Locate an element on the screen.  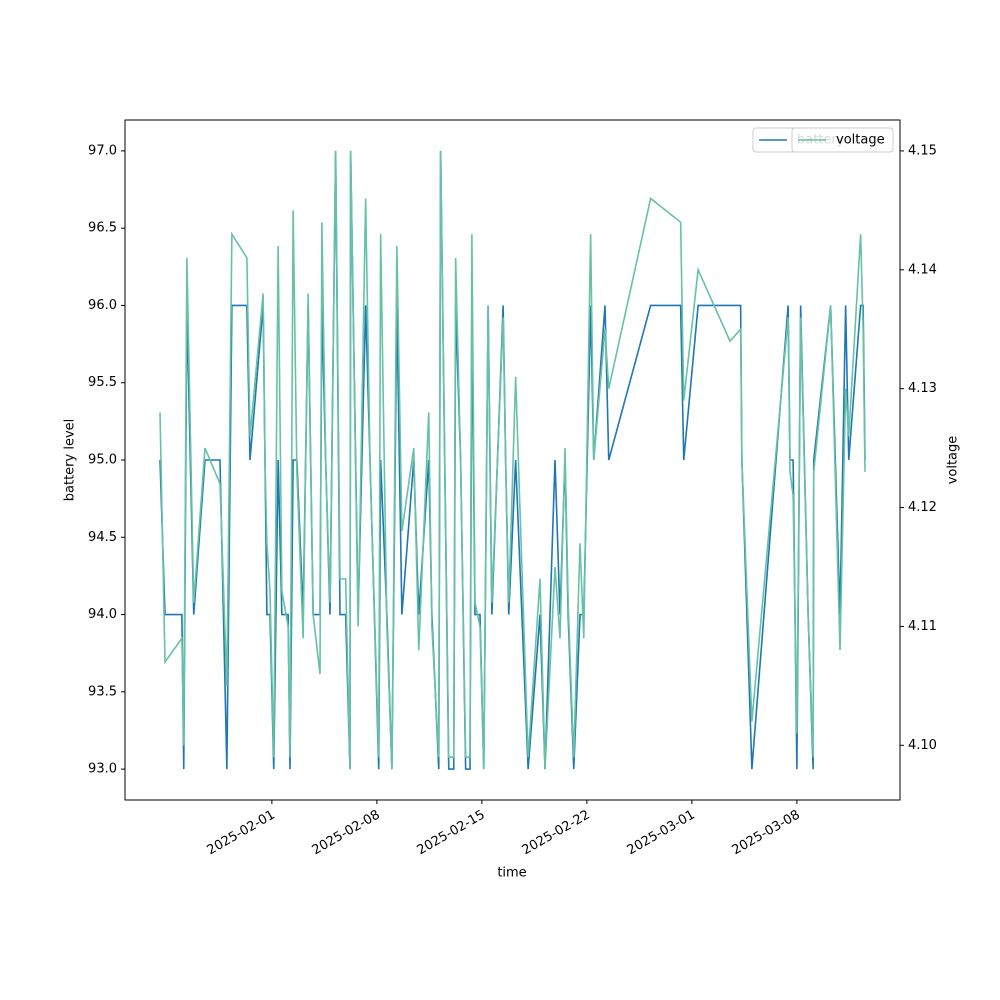
y2-tick-label: 4.14 is located at coordinates (922, 269).